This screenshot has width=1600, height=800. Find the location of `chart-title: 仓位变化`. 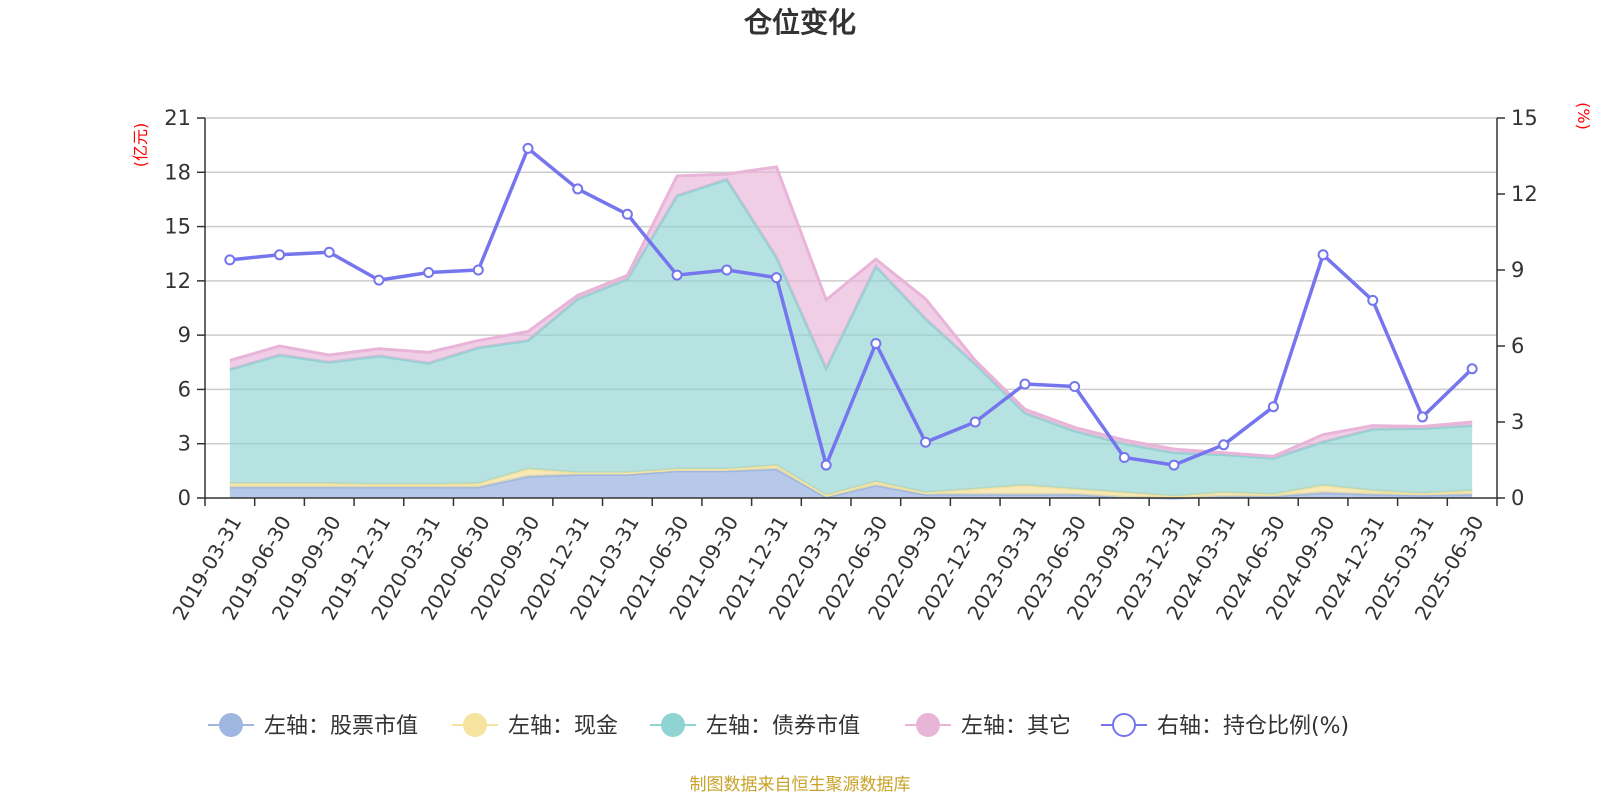

chart-title: 仓位变化 is located at coordinates (800, 22).